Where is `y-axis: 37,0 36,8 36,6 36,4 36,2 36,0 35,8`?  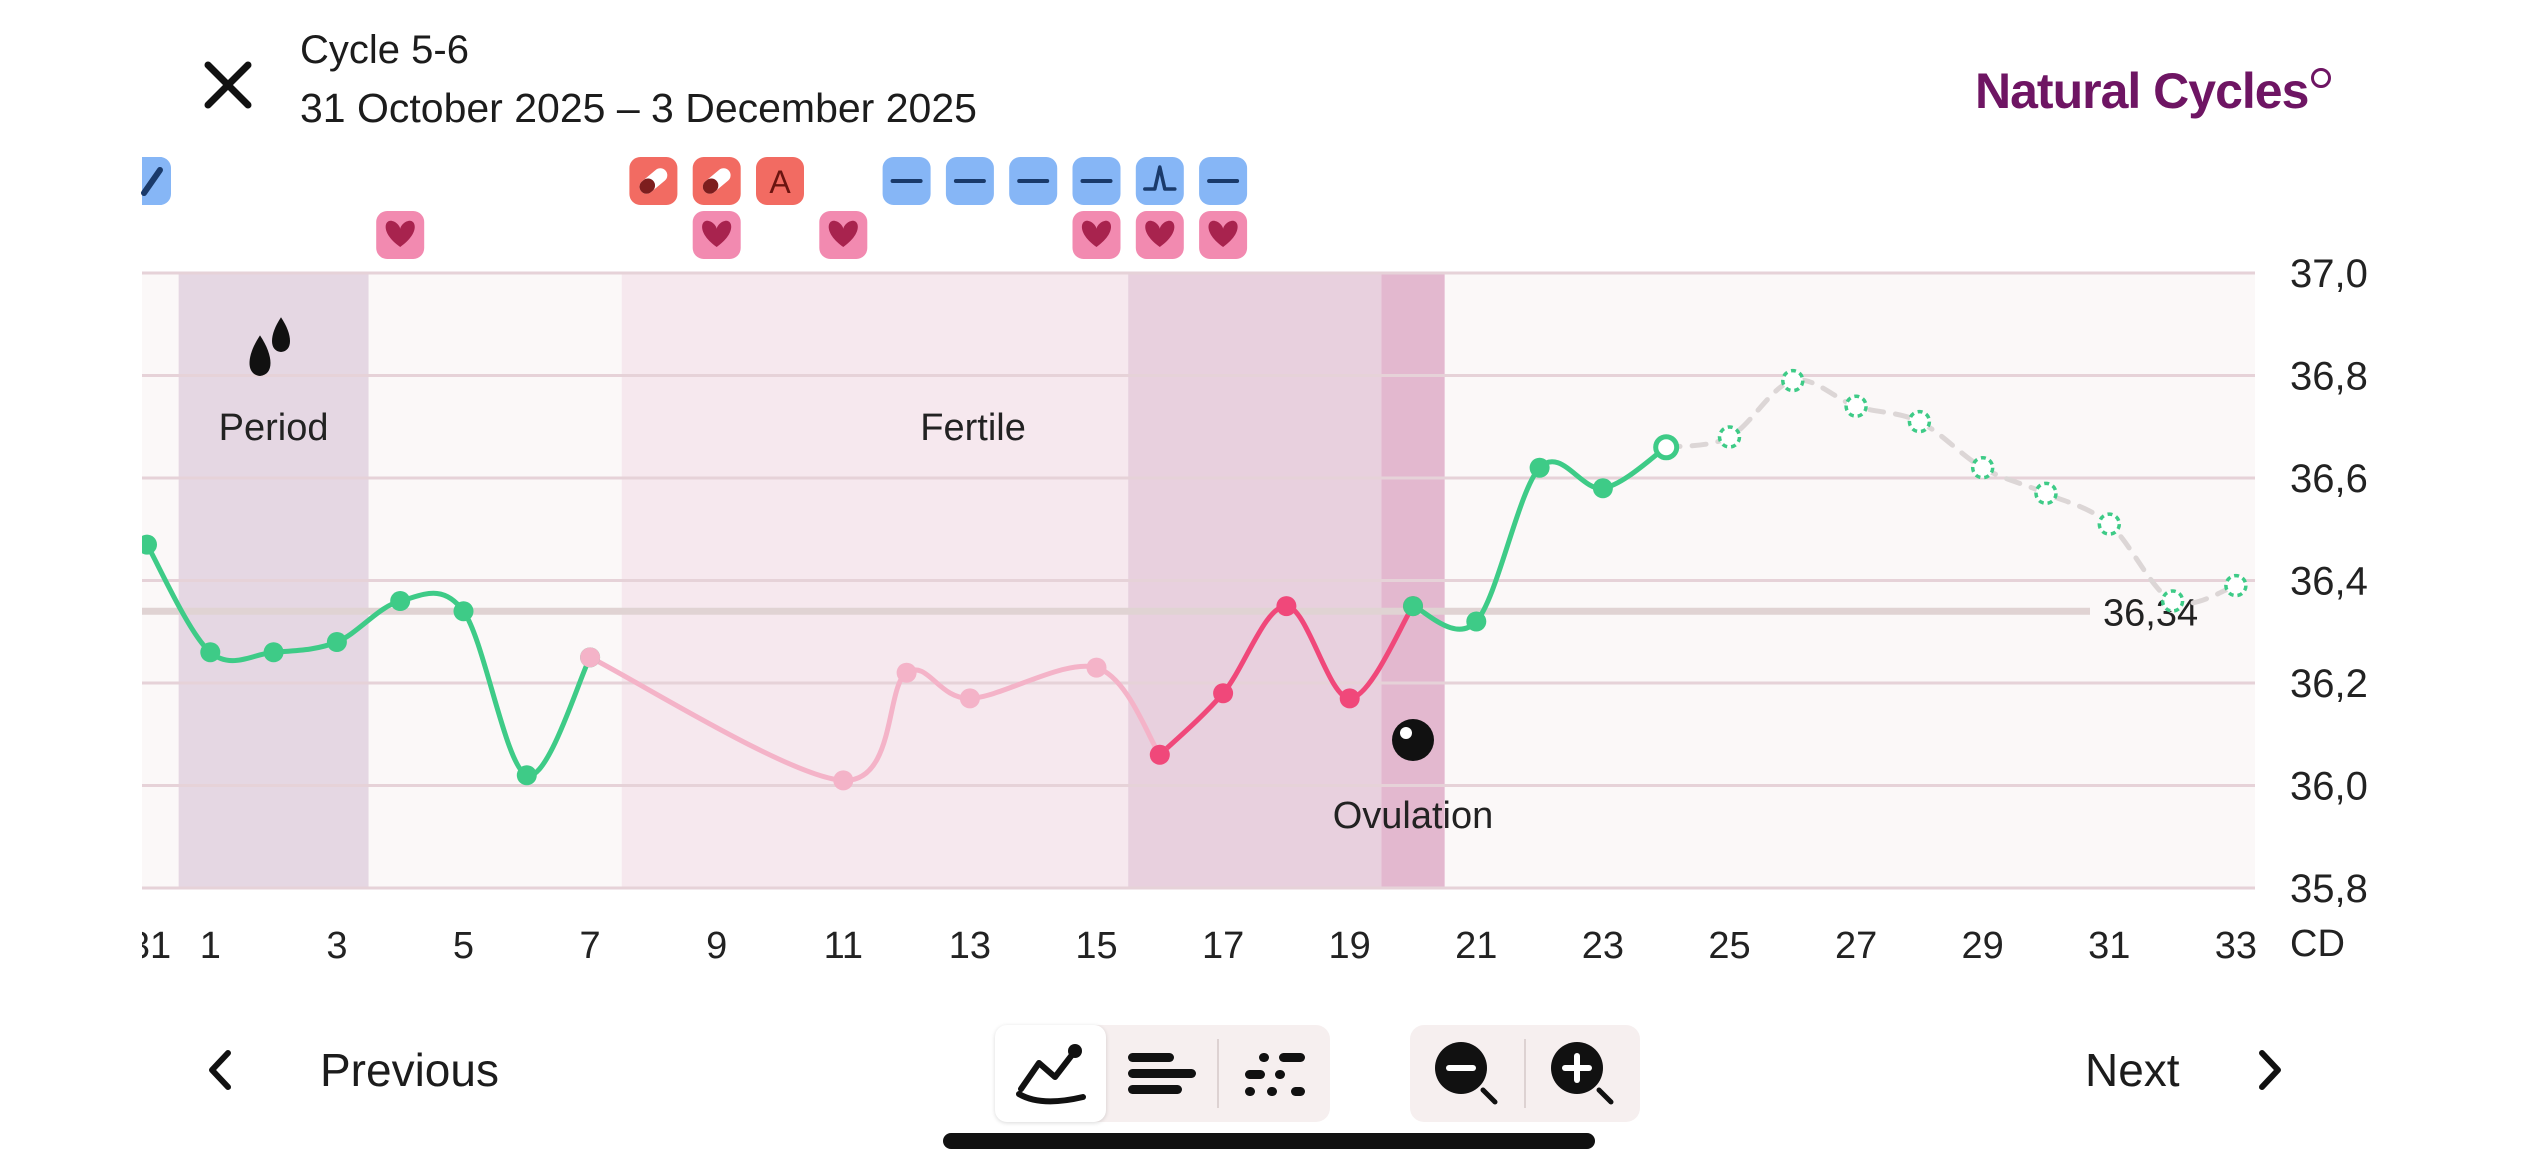
y-axis: 37,0 36,8 36,6 36,4 36,2 36,0 35,8 is located at coordinates (2329, 581).